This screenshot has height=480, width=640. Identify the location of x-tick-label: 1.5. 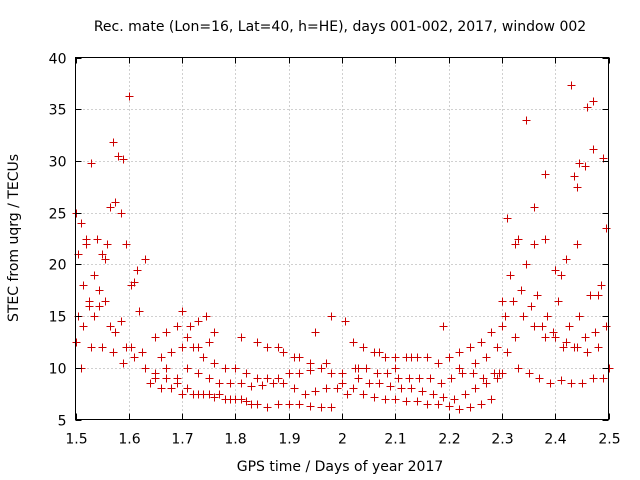
(76, 440).